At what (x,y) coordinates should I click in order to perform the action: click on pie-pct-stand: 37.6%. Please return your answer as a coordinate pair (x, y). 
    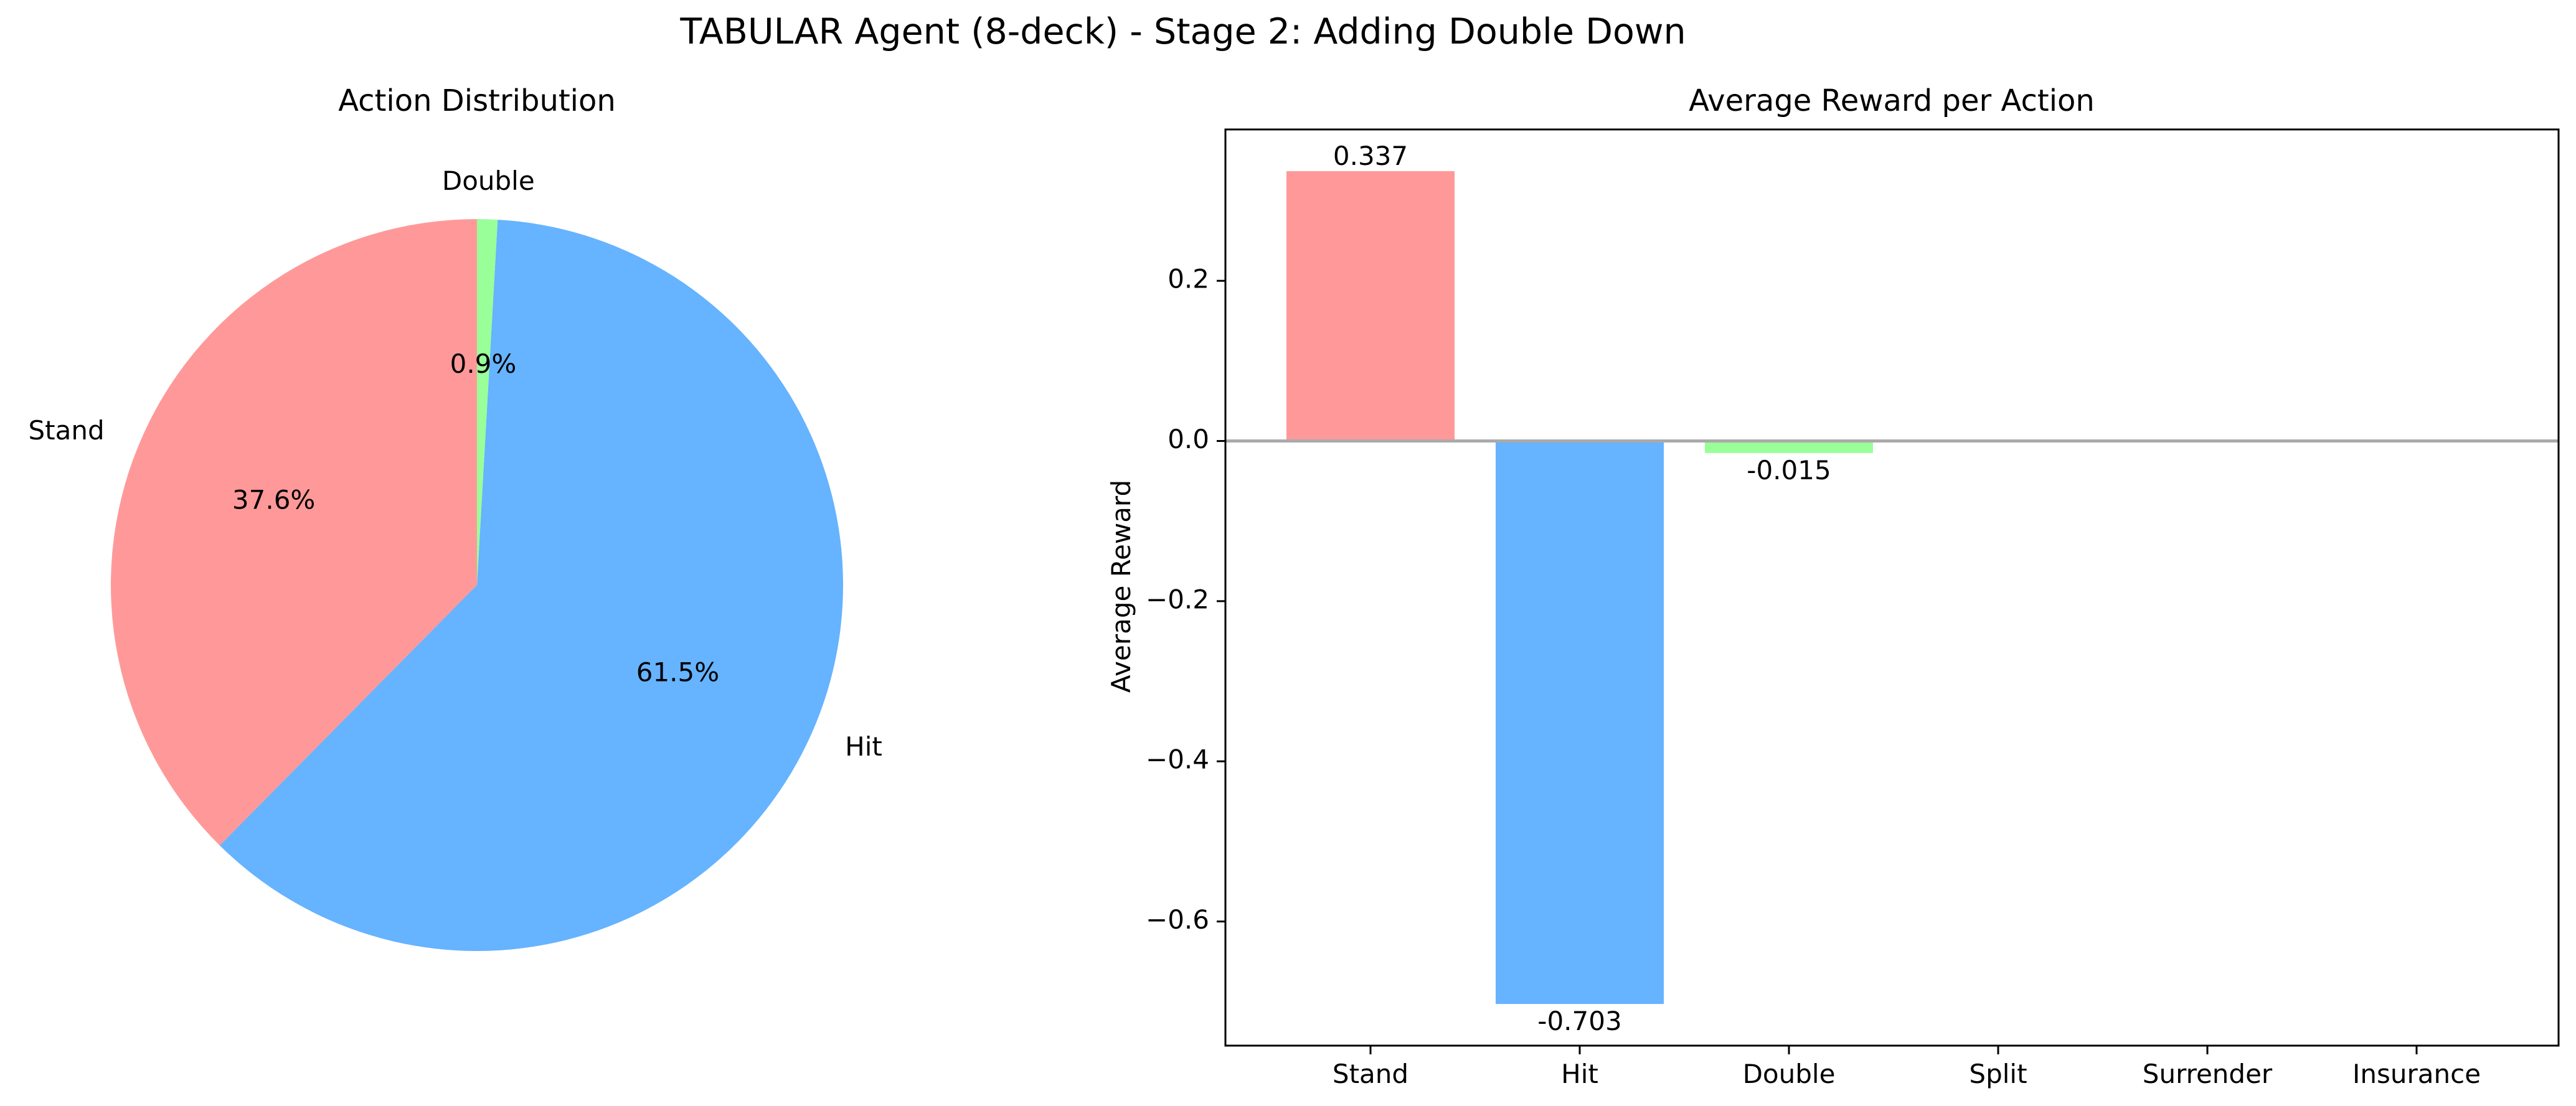
    Looking at the image, I should click on (273, 500).